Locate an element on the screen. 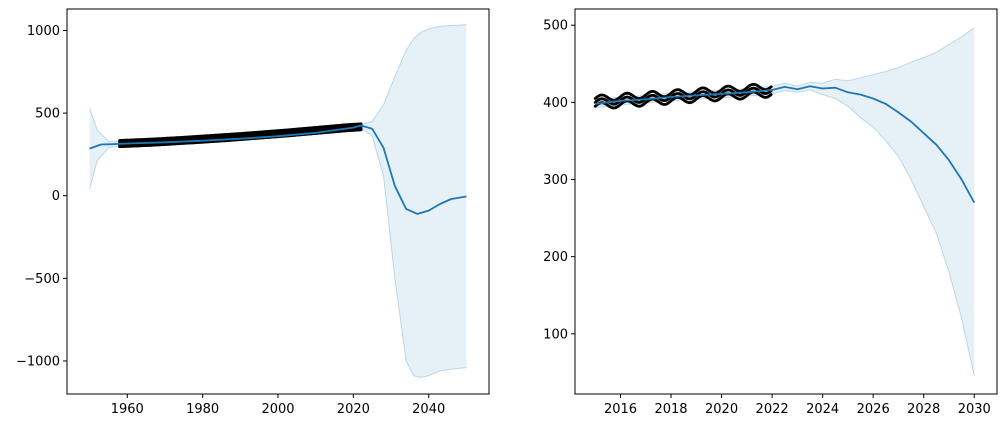 This screenshot has height=428, width=1006. x-tick-label: 2016 is located at coordinates (620, 409).